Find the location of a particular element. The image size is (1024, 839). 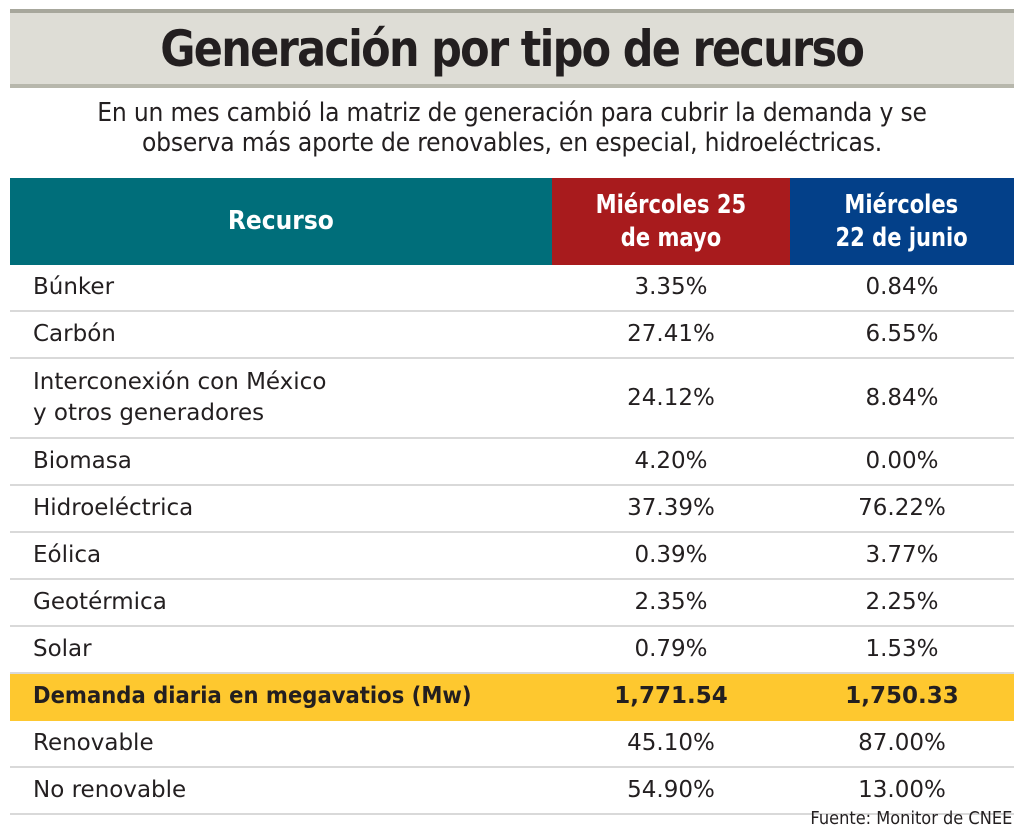

table-row-solar: Solar 0.79% 1.53% is located at coordinates (512, 650).